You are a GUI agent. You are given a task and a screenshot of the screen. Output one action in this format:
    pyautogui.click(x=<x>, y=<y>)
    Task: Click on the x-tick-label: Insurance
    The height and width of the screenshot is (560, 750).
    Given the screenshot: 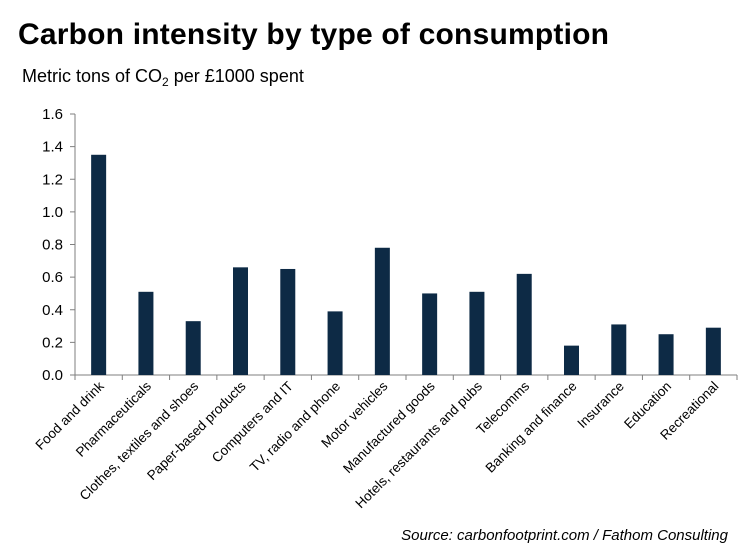 What is the action you would take?
    pyautogui.click(x=600, y=405)
    